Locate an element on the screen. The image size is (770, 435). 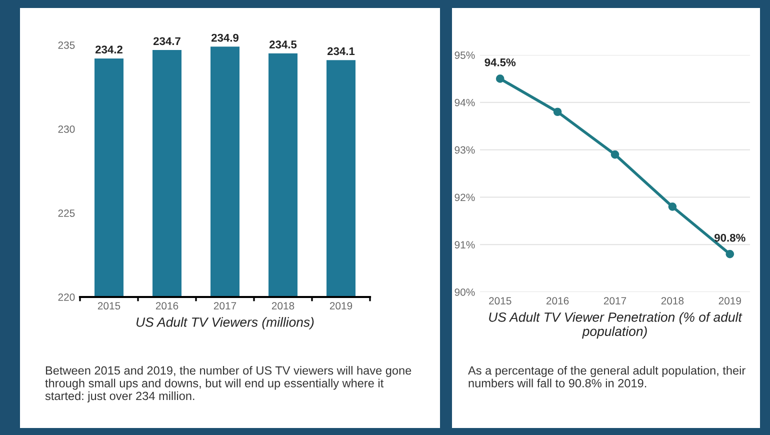
data-label: 234.9 is located at coordinates (224, 38).